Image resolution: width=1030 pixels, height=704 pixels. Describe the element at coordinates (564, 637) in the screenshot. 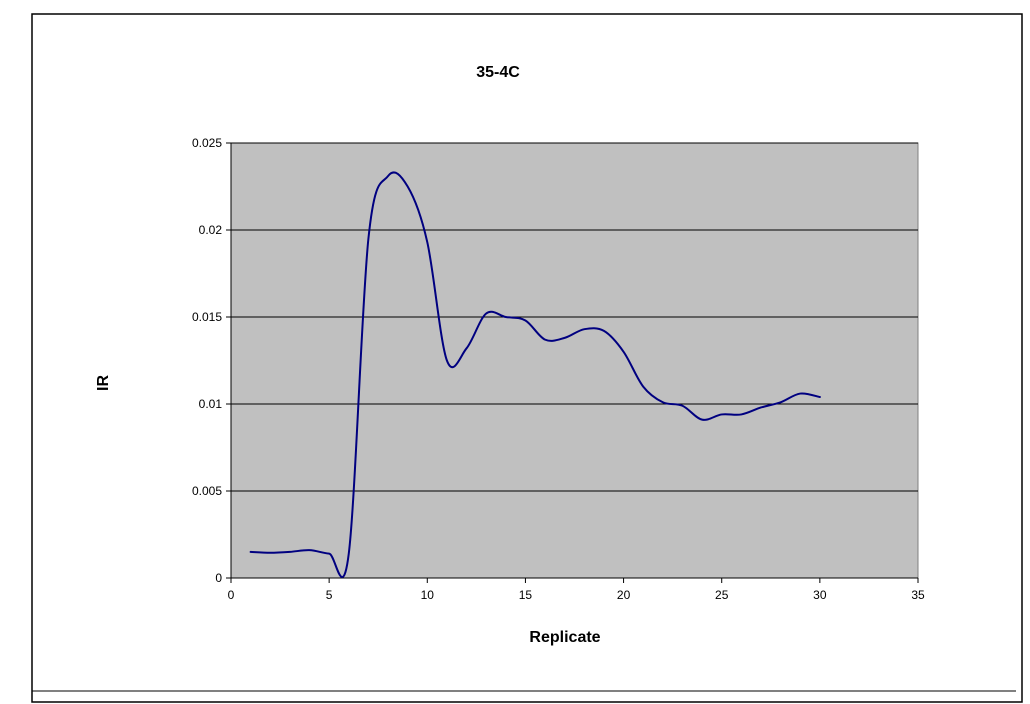

I see `x-axis-label: Replicate` at that location.